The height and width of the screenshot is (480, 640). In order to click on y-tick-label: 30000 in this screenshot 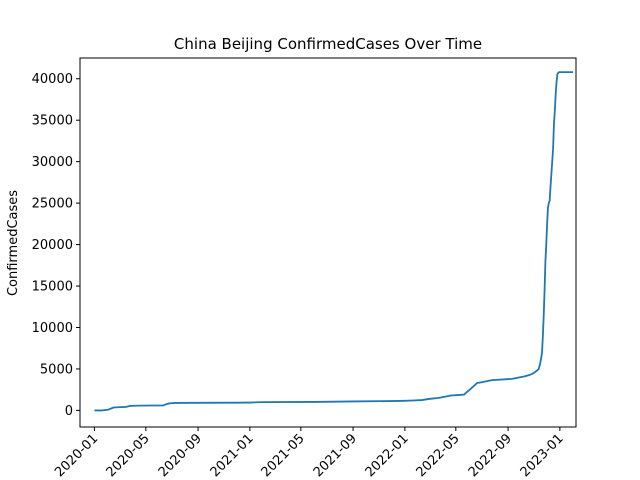, I will do `click(52, 162)`.